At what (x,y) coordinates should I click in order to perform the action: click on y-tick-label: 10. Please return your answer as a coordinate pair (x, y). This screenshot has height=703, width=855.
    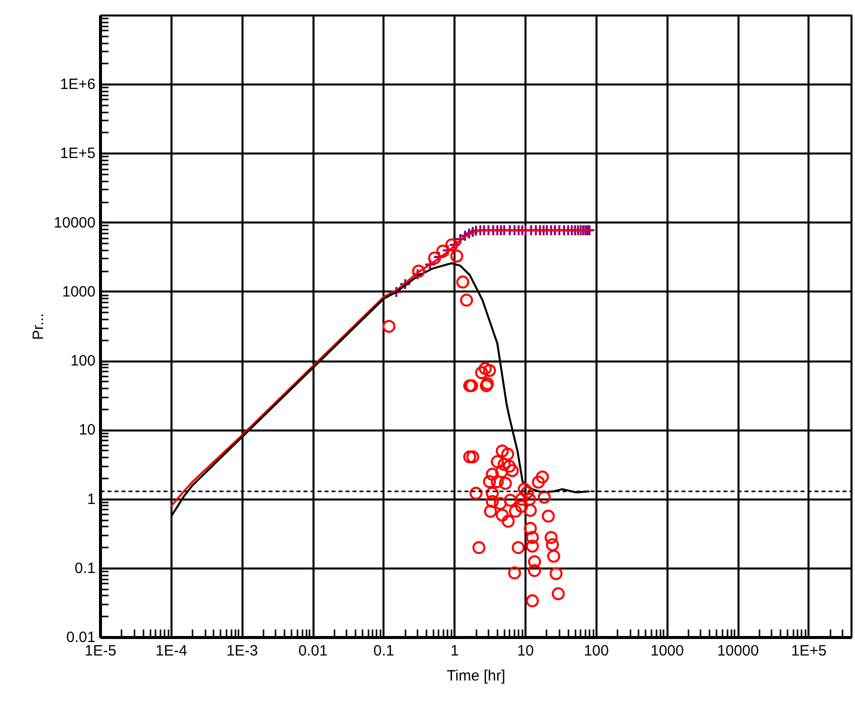
    Looking at the image, I should click on (87, 430).